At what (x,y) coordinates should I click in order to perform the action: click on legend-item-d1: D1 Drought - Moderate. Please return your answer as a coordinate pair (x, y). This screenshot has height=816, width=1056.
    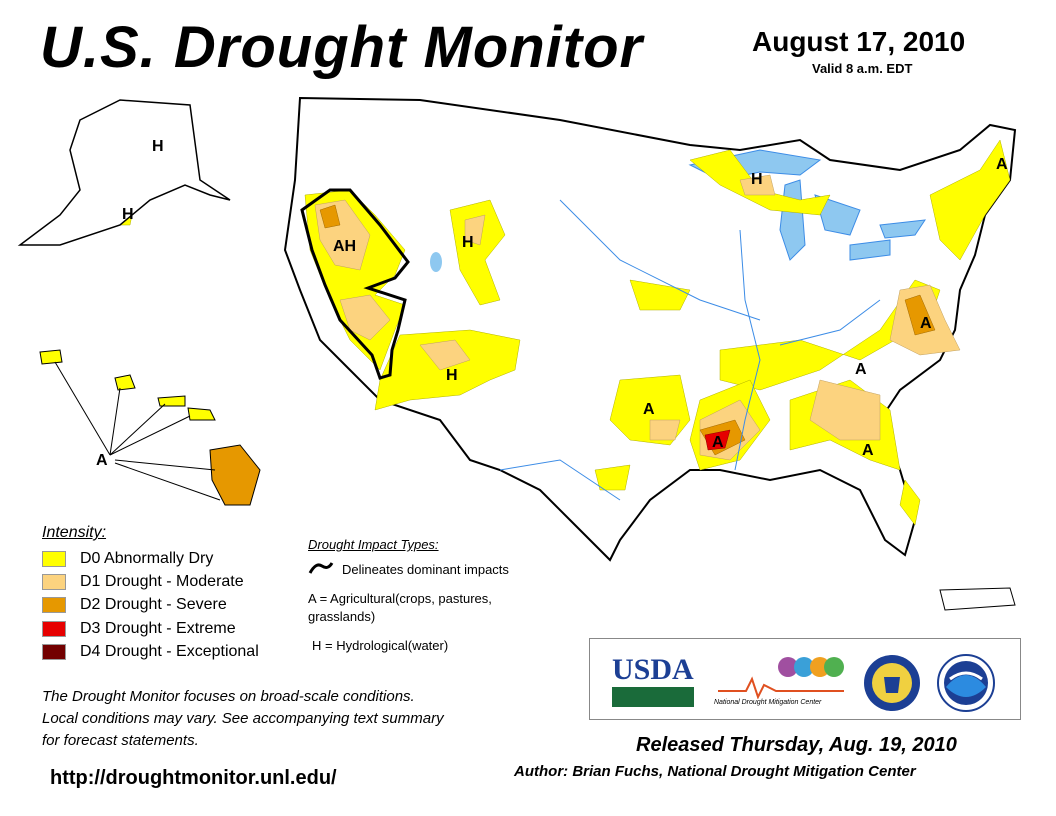
    Looking at the image, I should click on (143, 582).